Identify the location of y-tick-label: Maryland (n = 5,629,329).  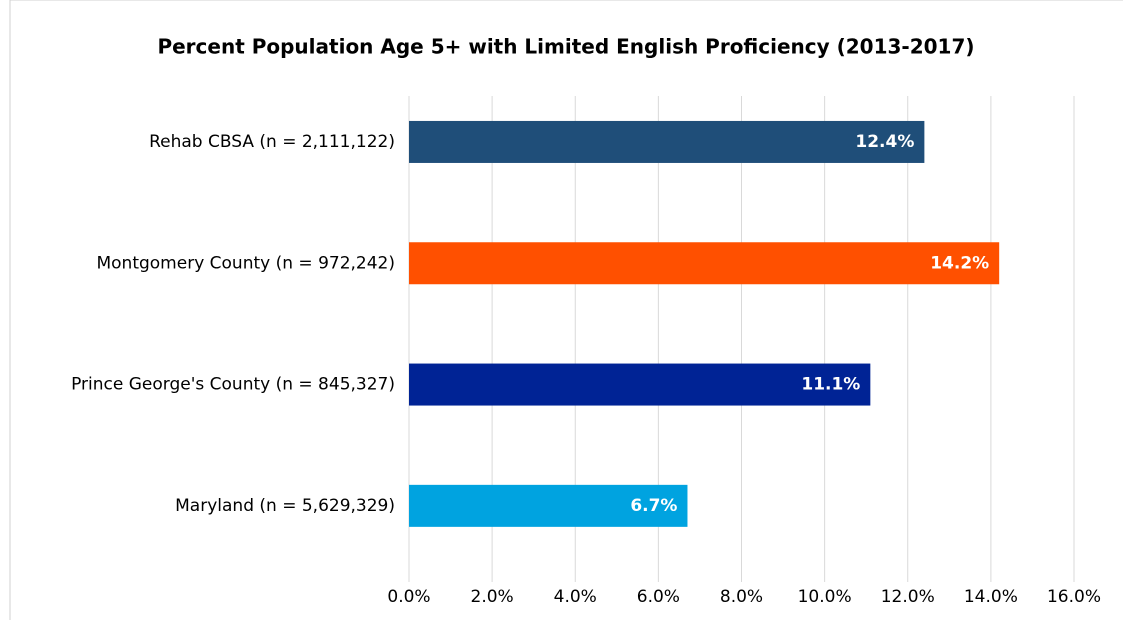
(285, 506).